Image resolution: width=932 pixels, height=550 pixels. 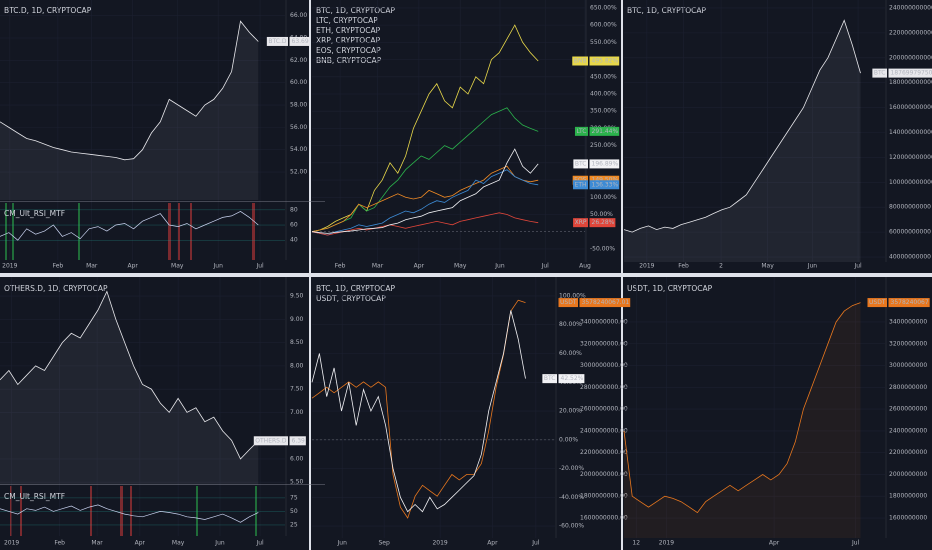 What do you see at coordinates (294, 225) in the screenshot?
I see `y-tick-label: 60` at bounding box center [294, 225].